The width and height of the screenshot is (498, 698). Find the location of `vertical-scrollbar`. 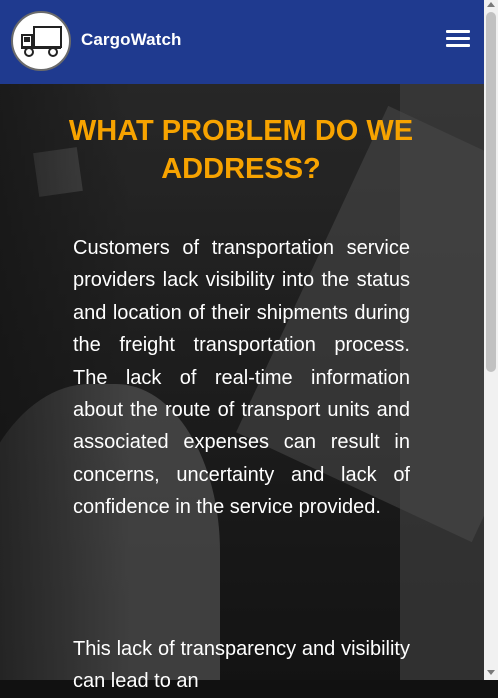

vertical-scrollbar is located at coordinates (491, 340).